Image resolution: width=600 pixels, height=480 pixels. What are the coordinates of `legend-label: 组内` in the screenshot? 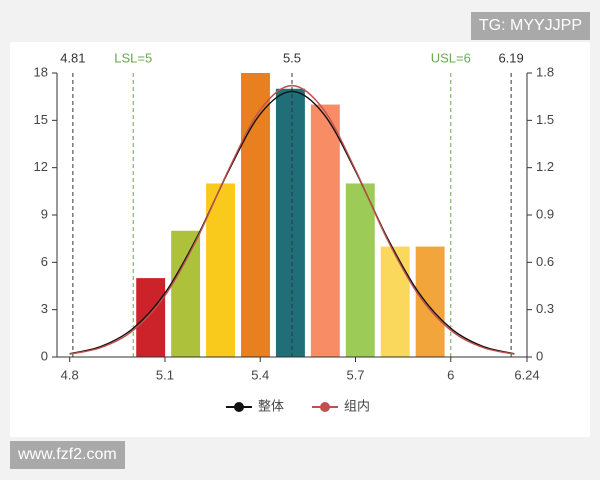 It's located at (357, 405).